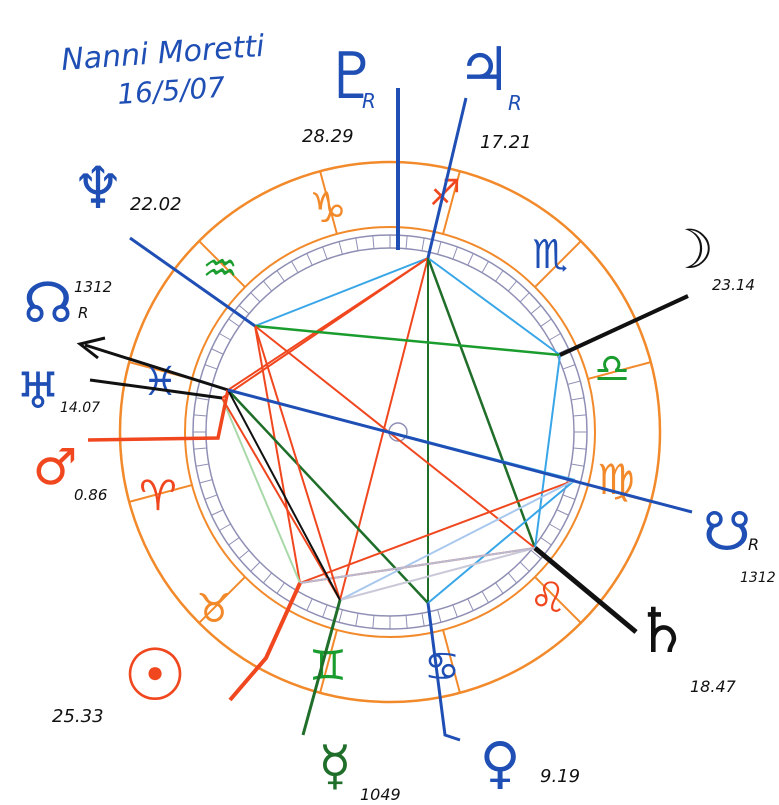  I want to click on sign-pisces: ♓, so click(160, 382).